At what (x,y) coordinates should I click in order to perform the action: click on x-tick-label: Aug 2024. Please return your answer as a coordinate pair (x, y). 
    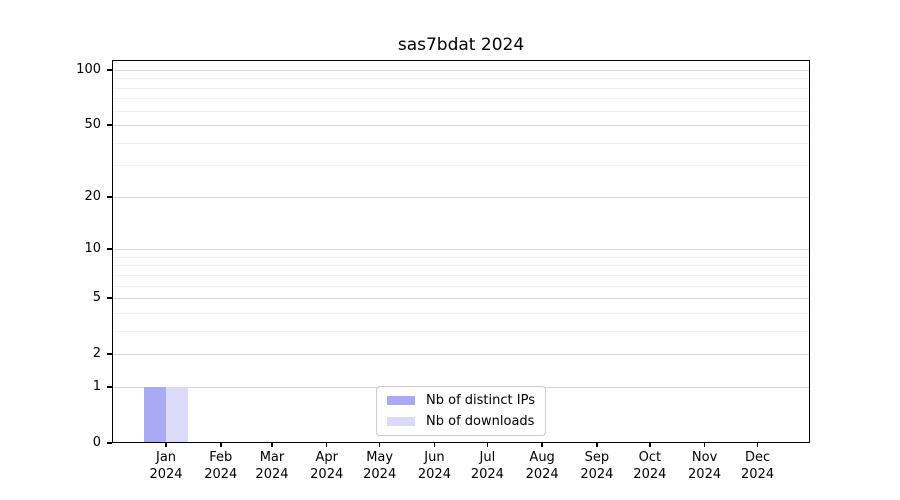
    Looking at the image, I should click on (542, 466).